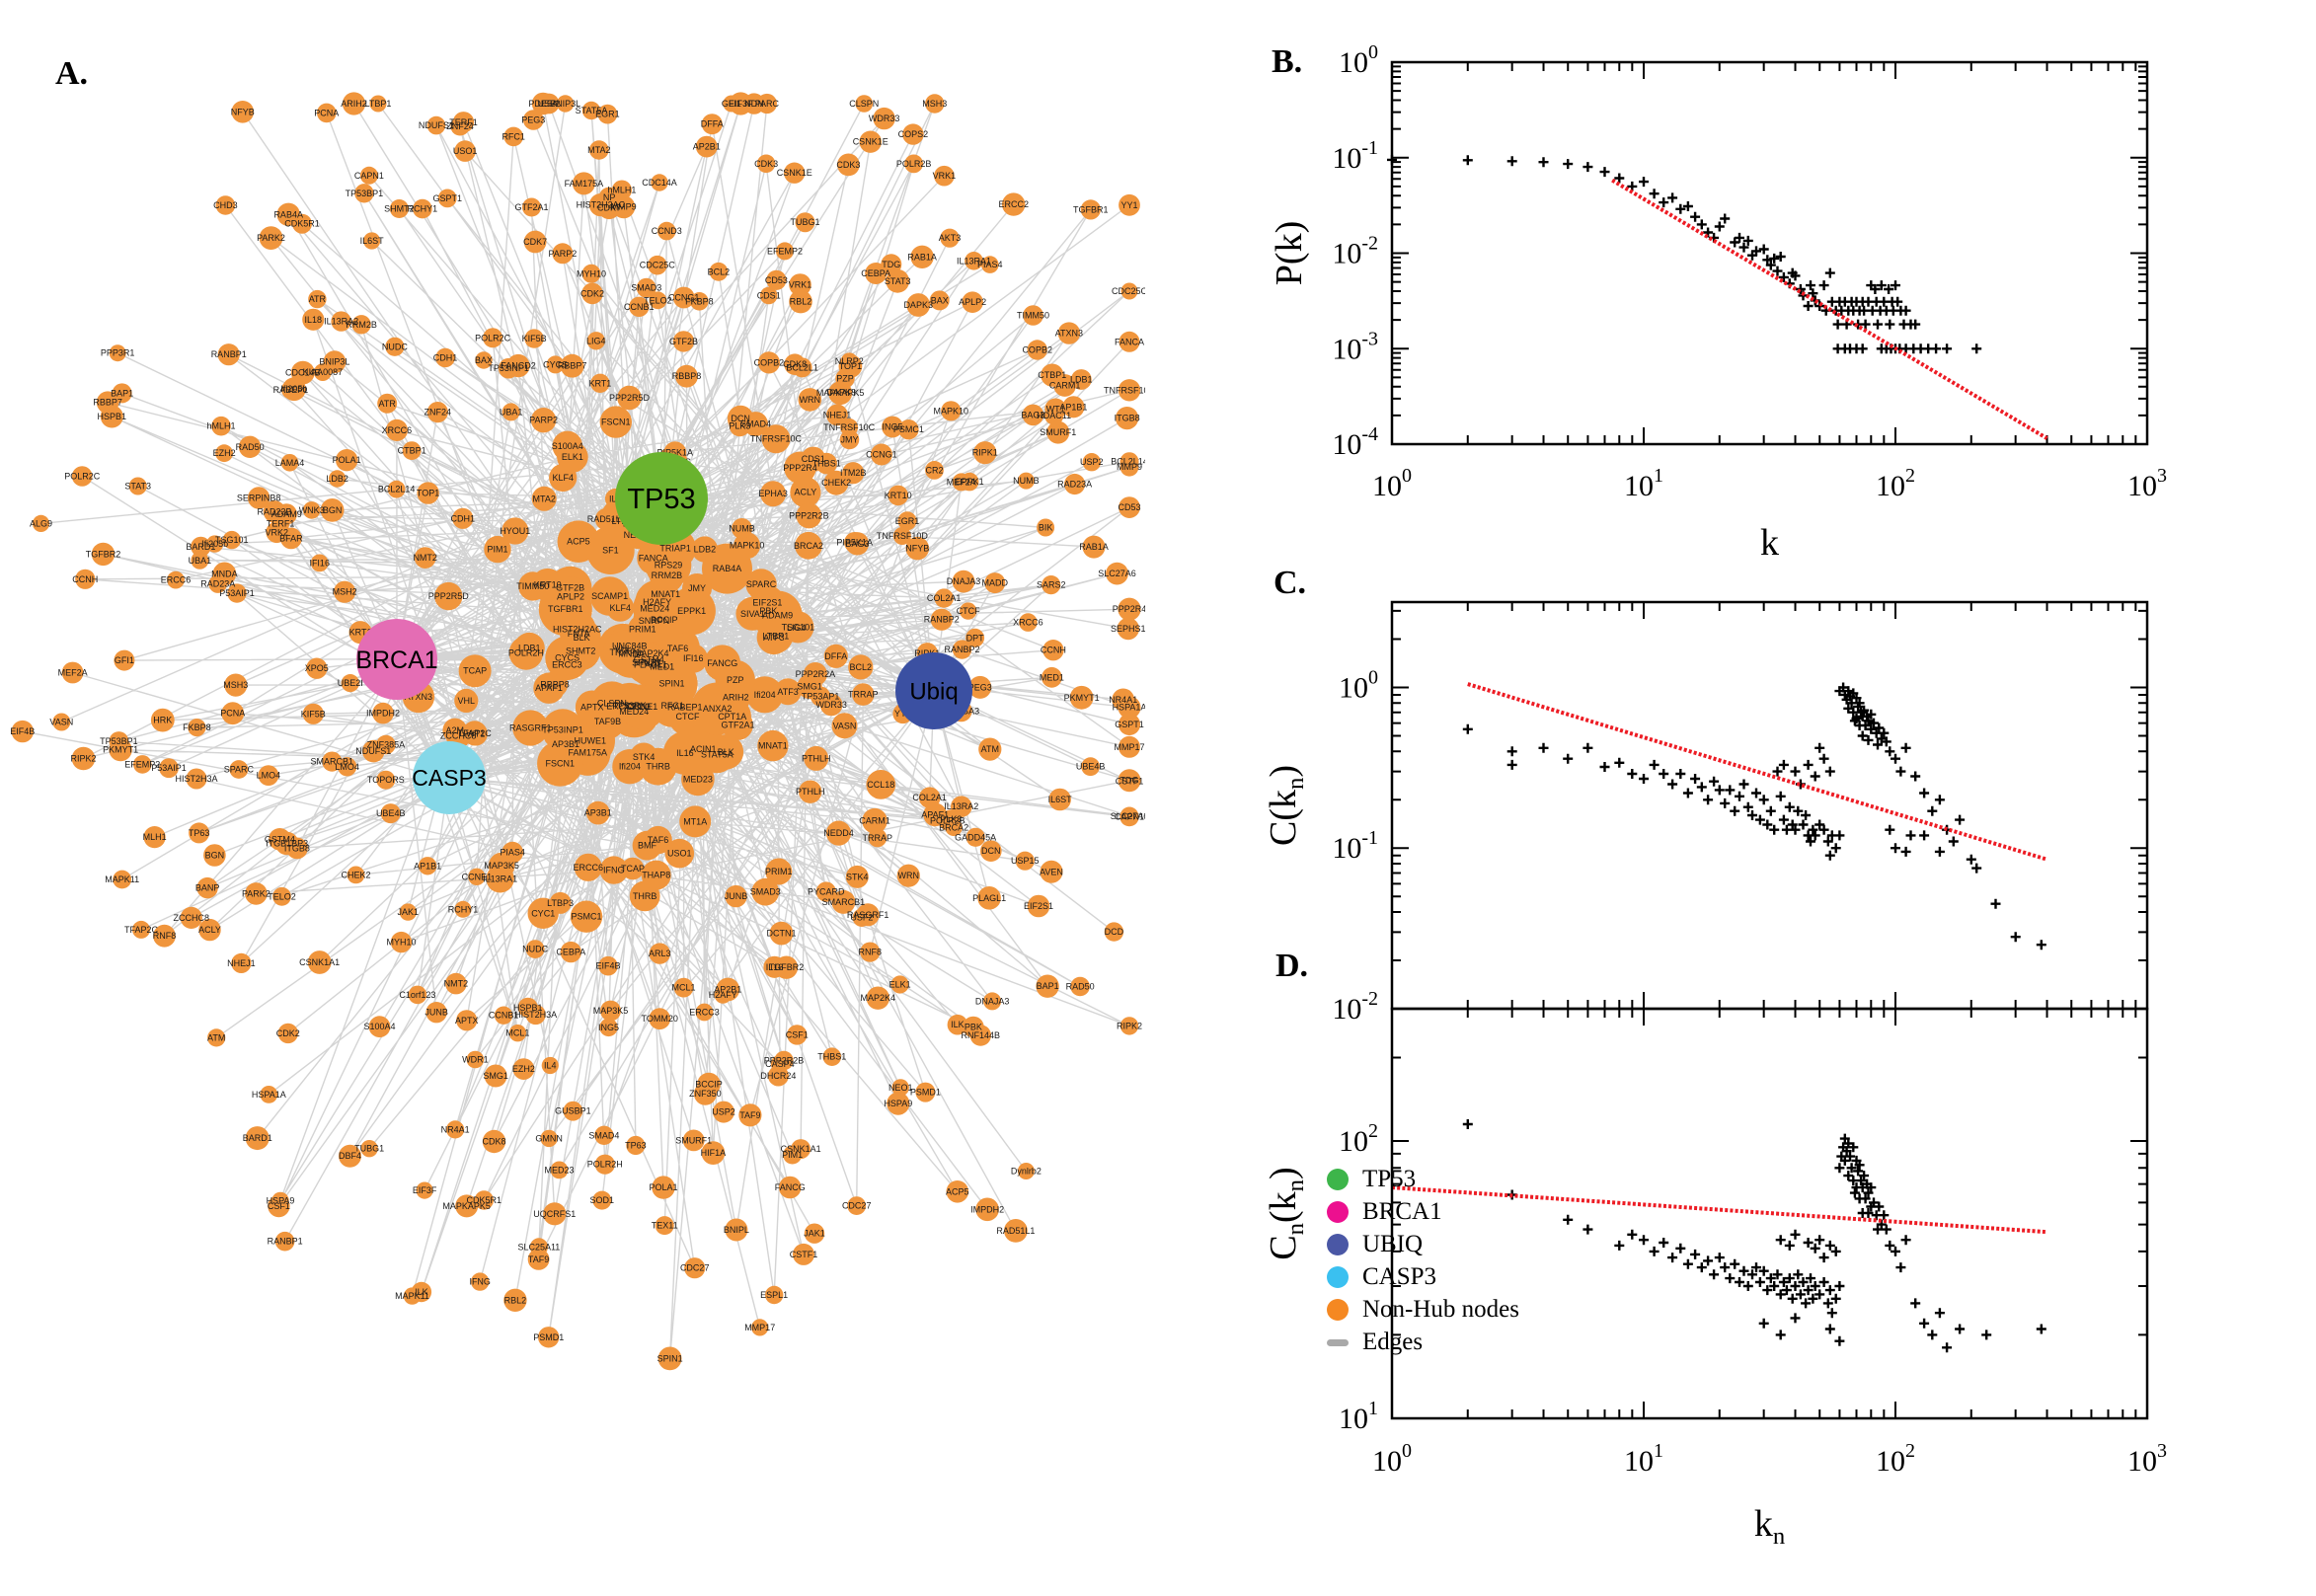 This screenshot has width=2316, height=1596. Describe the element at coordinates (548, 104) in the screenshot. I see `gene-label: USF2` at that location.